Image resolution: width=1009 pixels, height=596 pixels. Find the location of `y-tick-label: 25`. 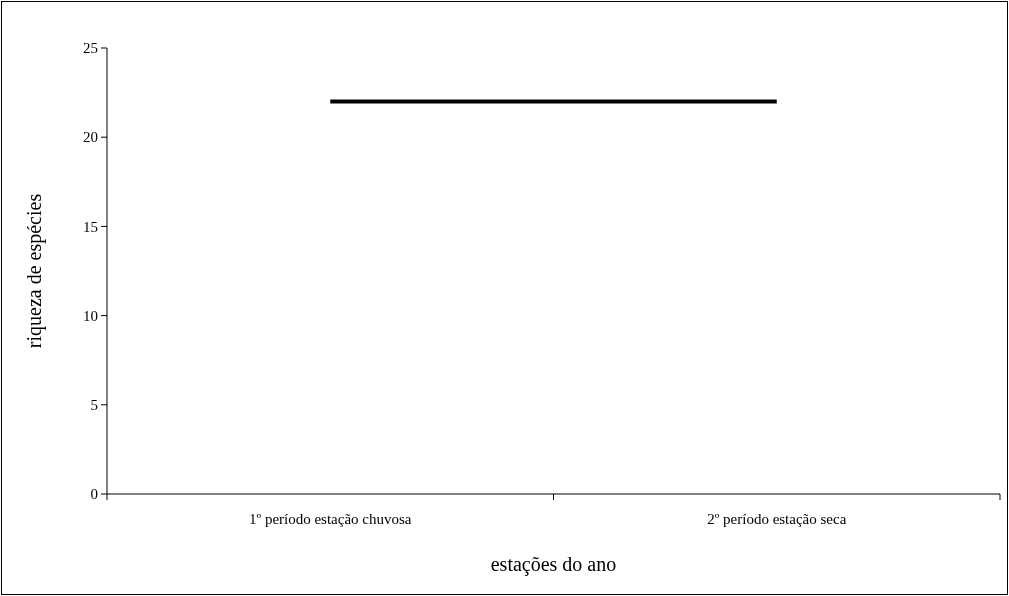

y-tick-label: 25 is located at coordinates (90, 48).